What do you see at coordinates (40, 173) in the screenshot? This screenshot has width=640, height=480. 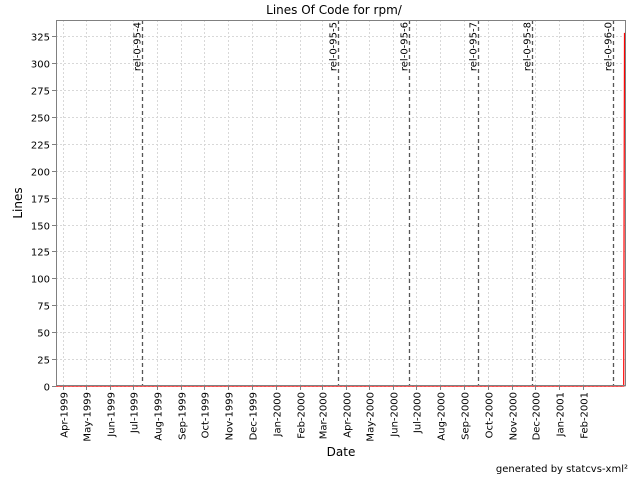 I see `y-tick-label: 200` at bounding box center [40, 173].